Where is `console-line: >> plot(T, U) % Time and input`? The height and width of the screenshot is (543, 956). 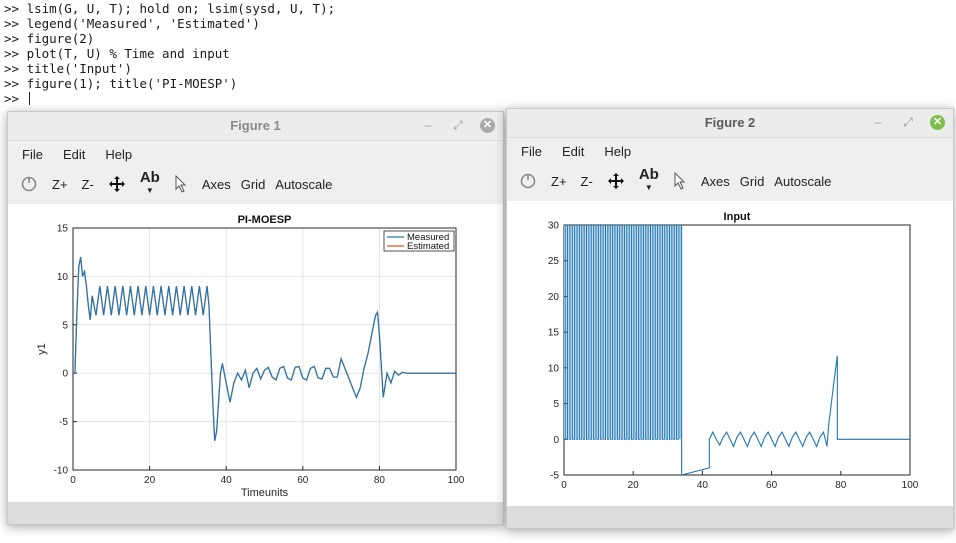 console-line: >> plot(T, U) % Time and input is located at coordinates (117, 53).